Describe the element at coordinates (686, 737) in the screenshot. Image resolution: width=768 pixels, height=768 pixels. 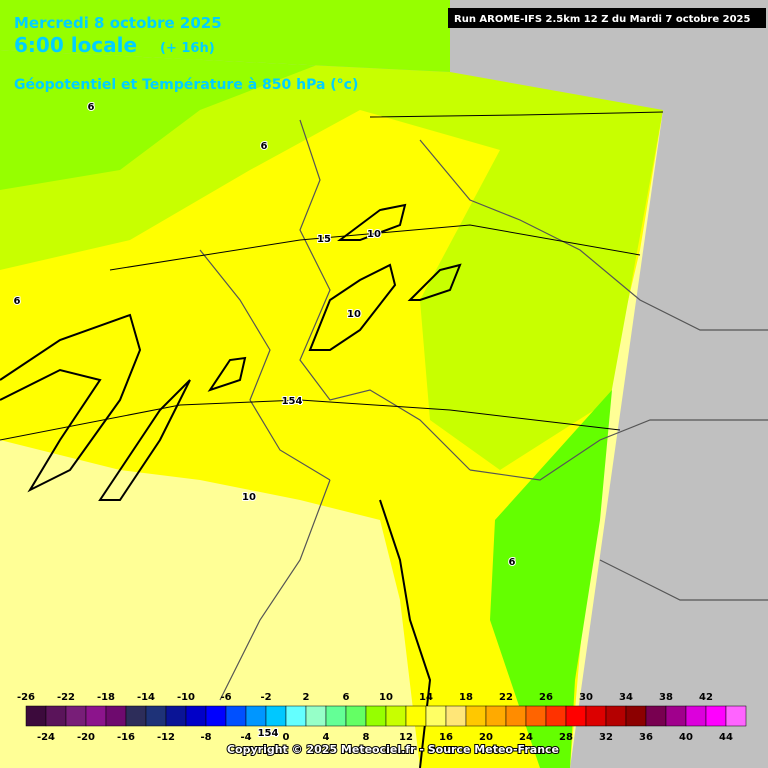
I see `scale-label: 40` at that location.